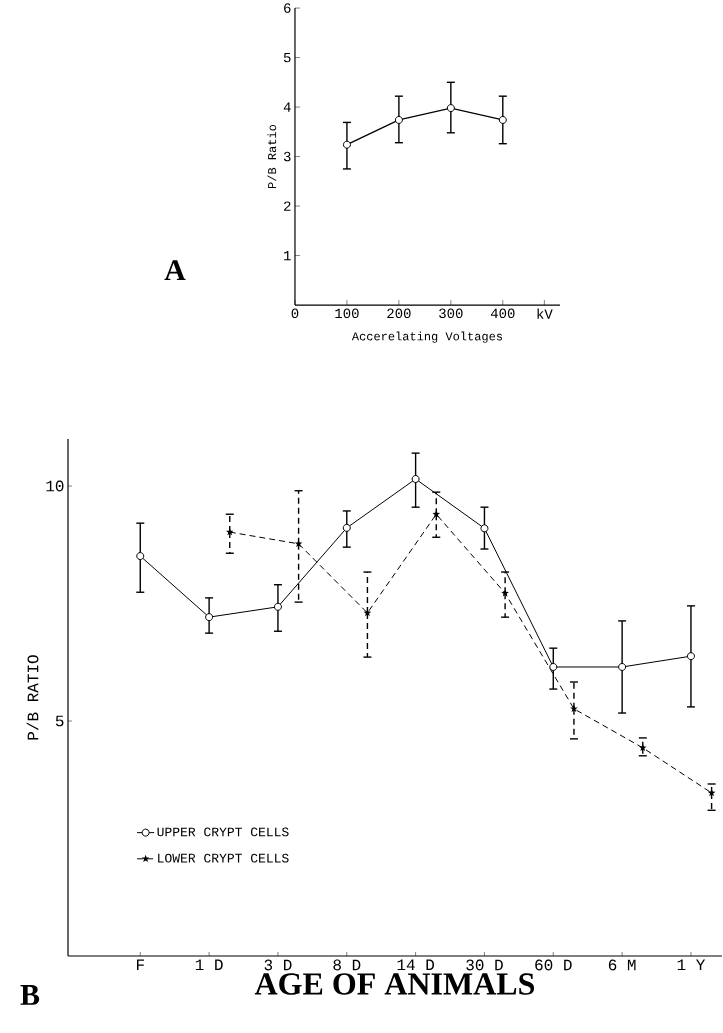  I want to click on x-axis-title: Accerelating Voltages, so click(427, 337).